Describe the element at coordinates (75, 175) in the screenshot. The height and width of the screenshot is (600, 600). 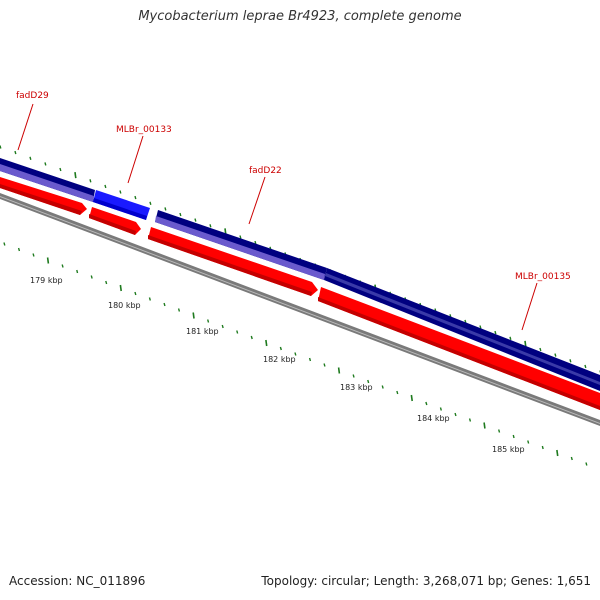
I see `outer-major-tick` at that location.